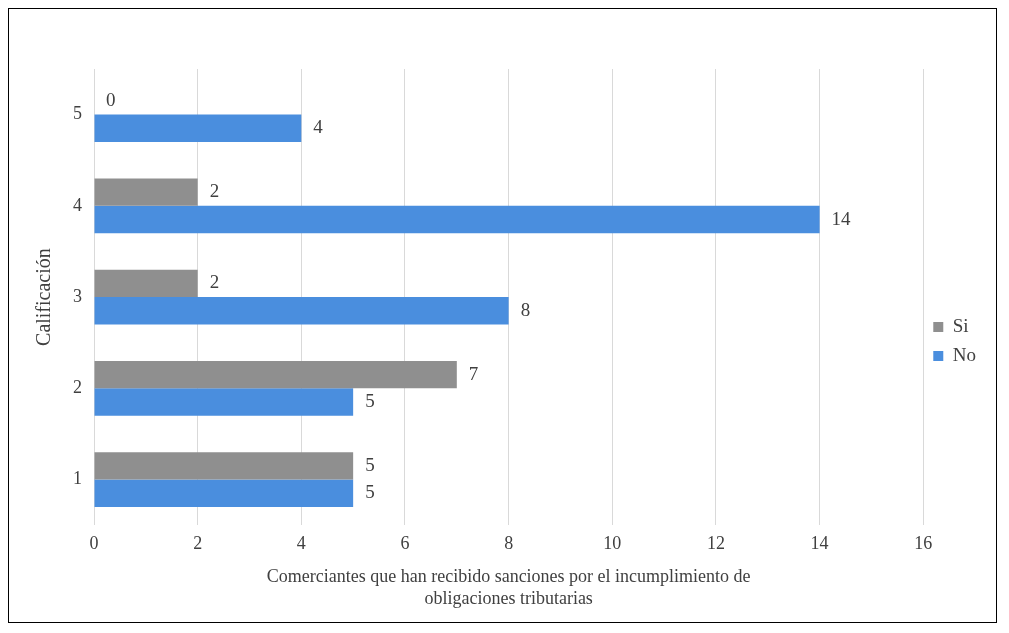 The height and width of the screenshot is (633, 1009). I want to click on x-tick-label: 8, so click(509, 542).